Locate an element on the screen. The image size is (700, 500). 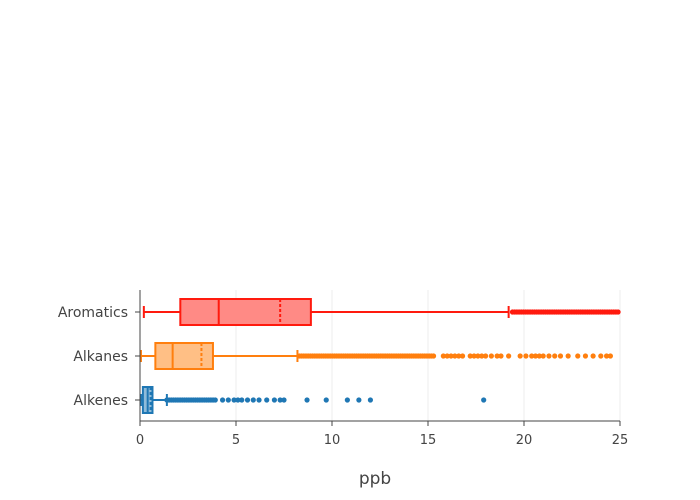
box-alkenes is located at coordinates (313, 400).